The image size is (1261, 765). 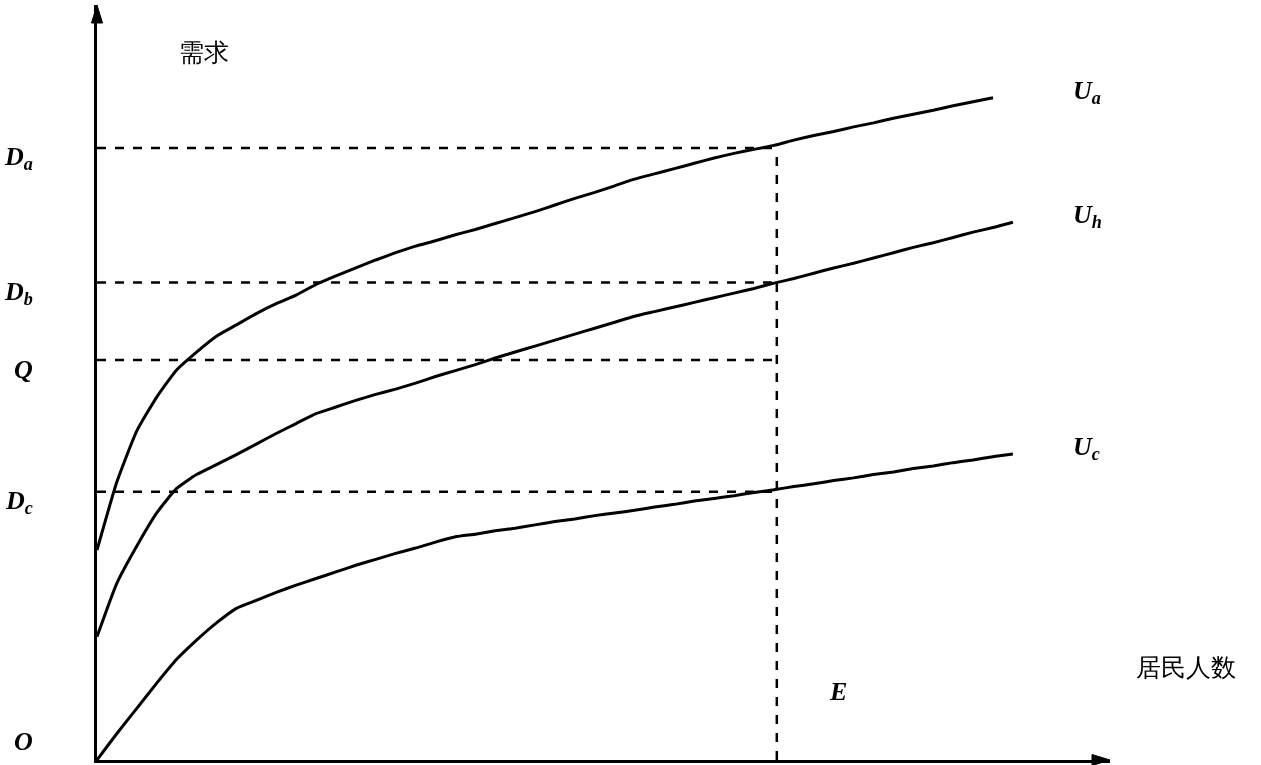 What do you see at coordinates (23, 369) in the screenshot?
I see `ref-line-label: Q` at bounding box center [23, 369].